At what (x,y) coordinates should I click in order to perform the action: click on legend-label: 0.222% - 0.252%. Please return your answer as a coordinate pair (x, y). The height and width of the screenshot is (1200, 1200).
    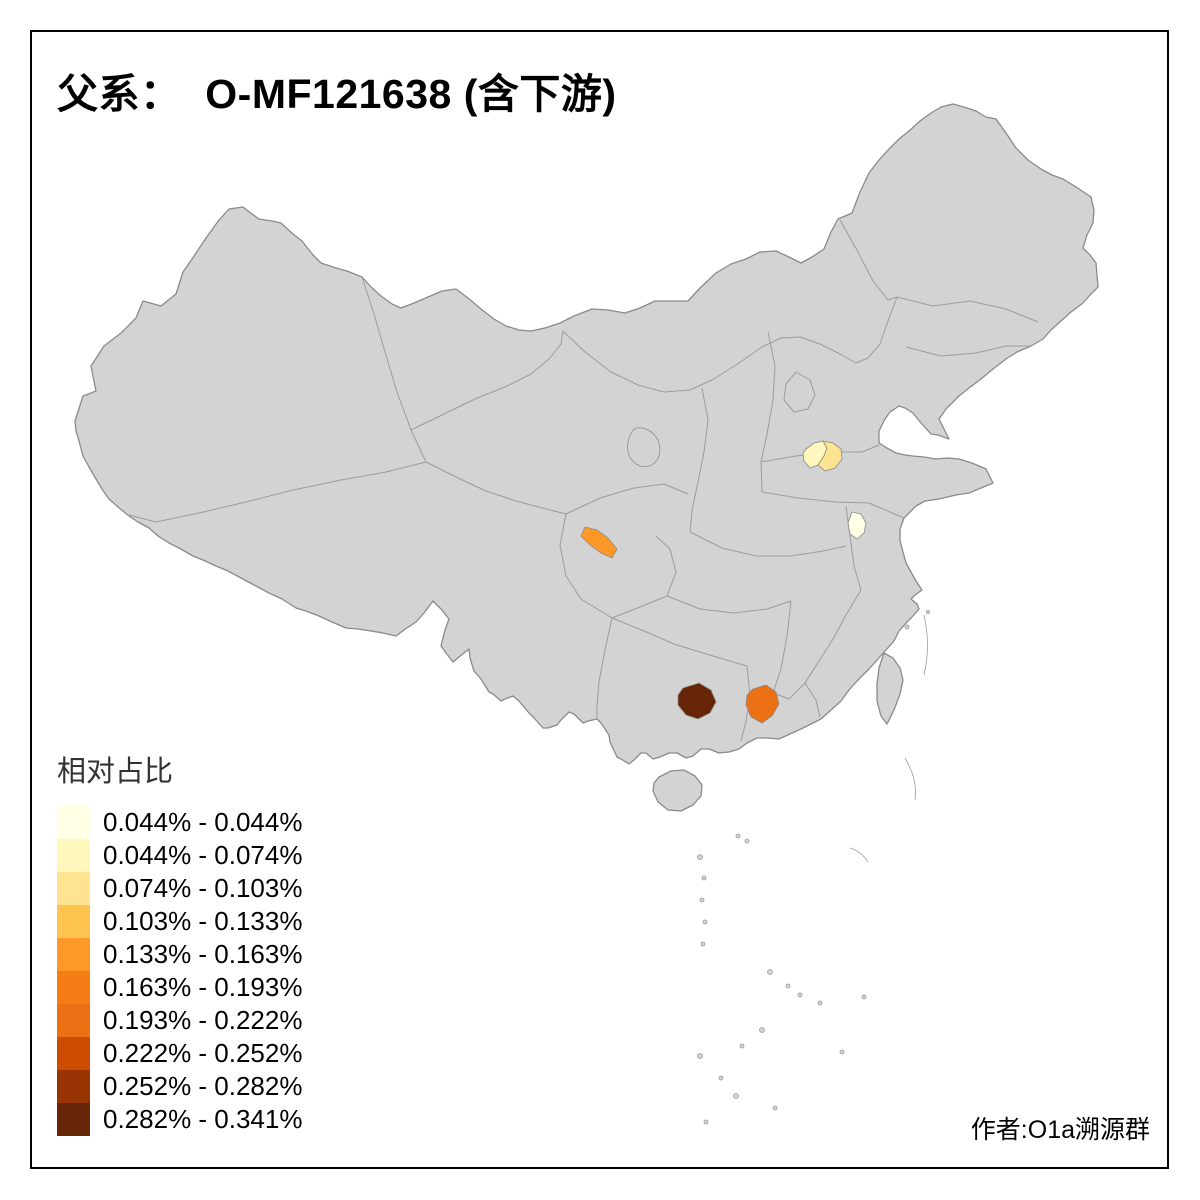
    Looking at the image, I should click on (203, 1053).